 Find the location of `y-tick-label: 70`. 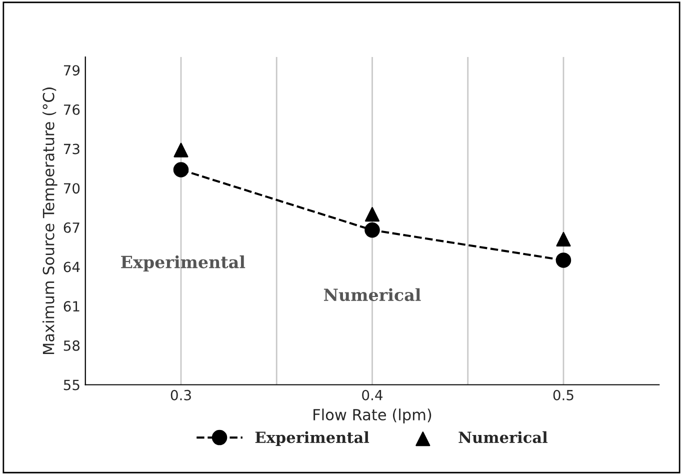

y-tick-label: 70 is located at coordinates (72, 188).